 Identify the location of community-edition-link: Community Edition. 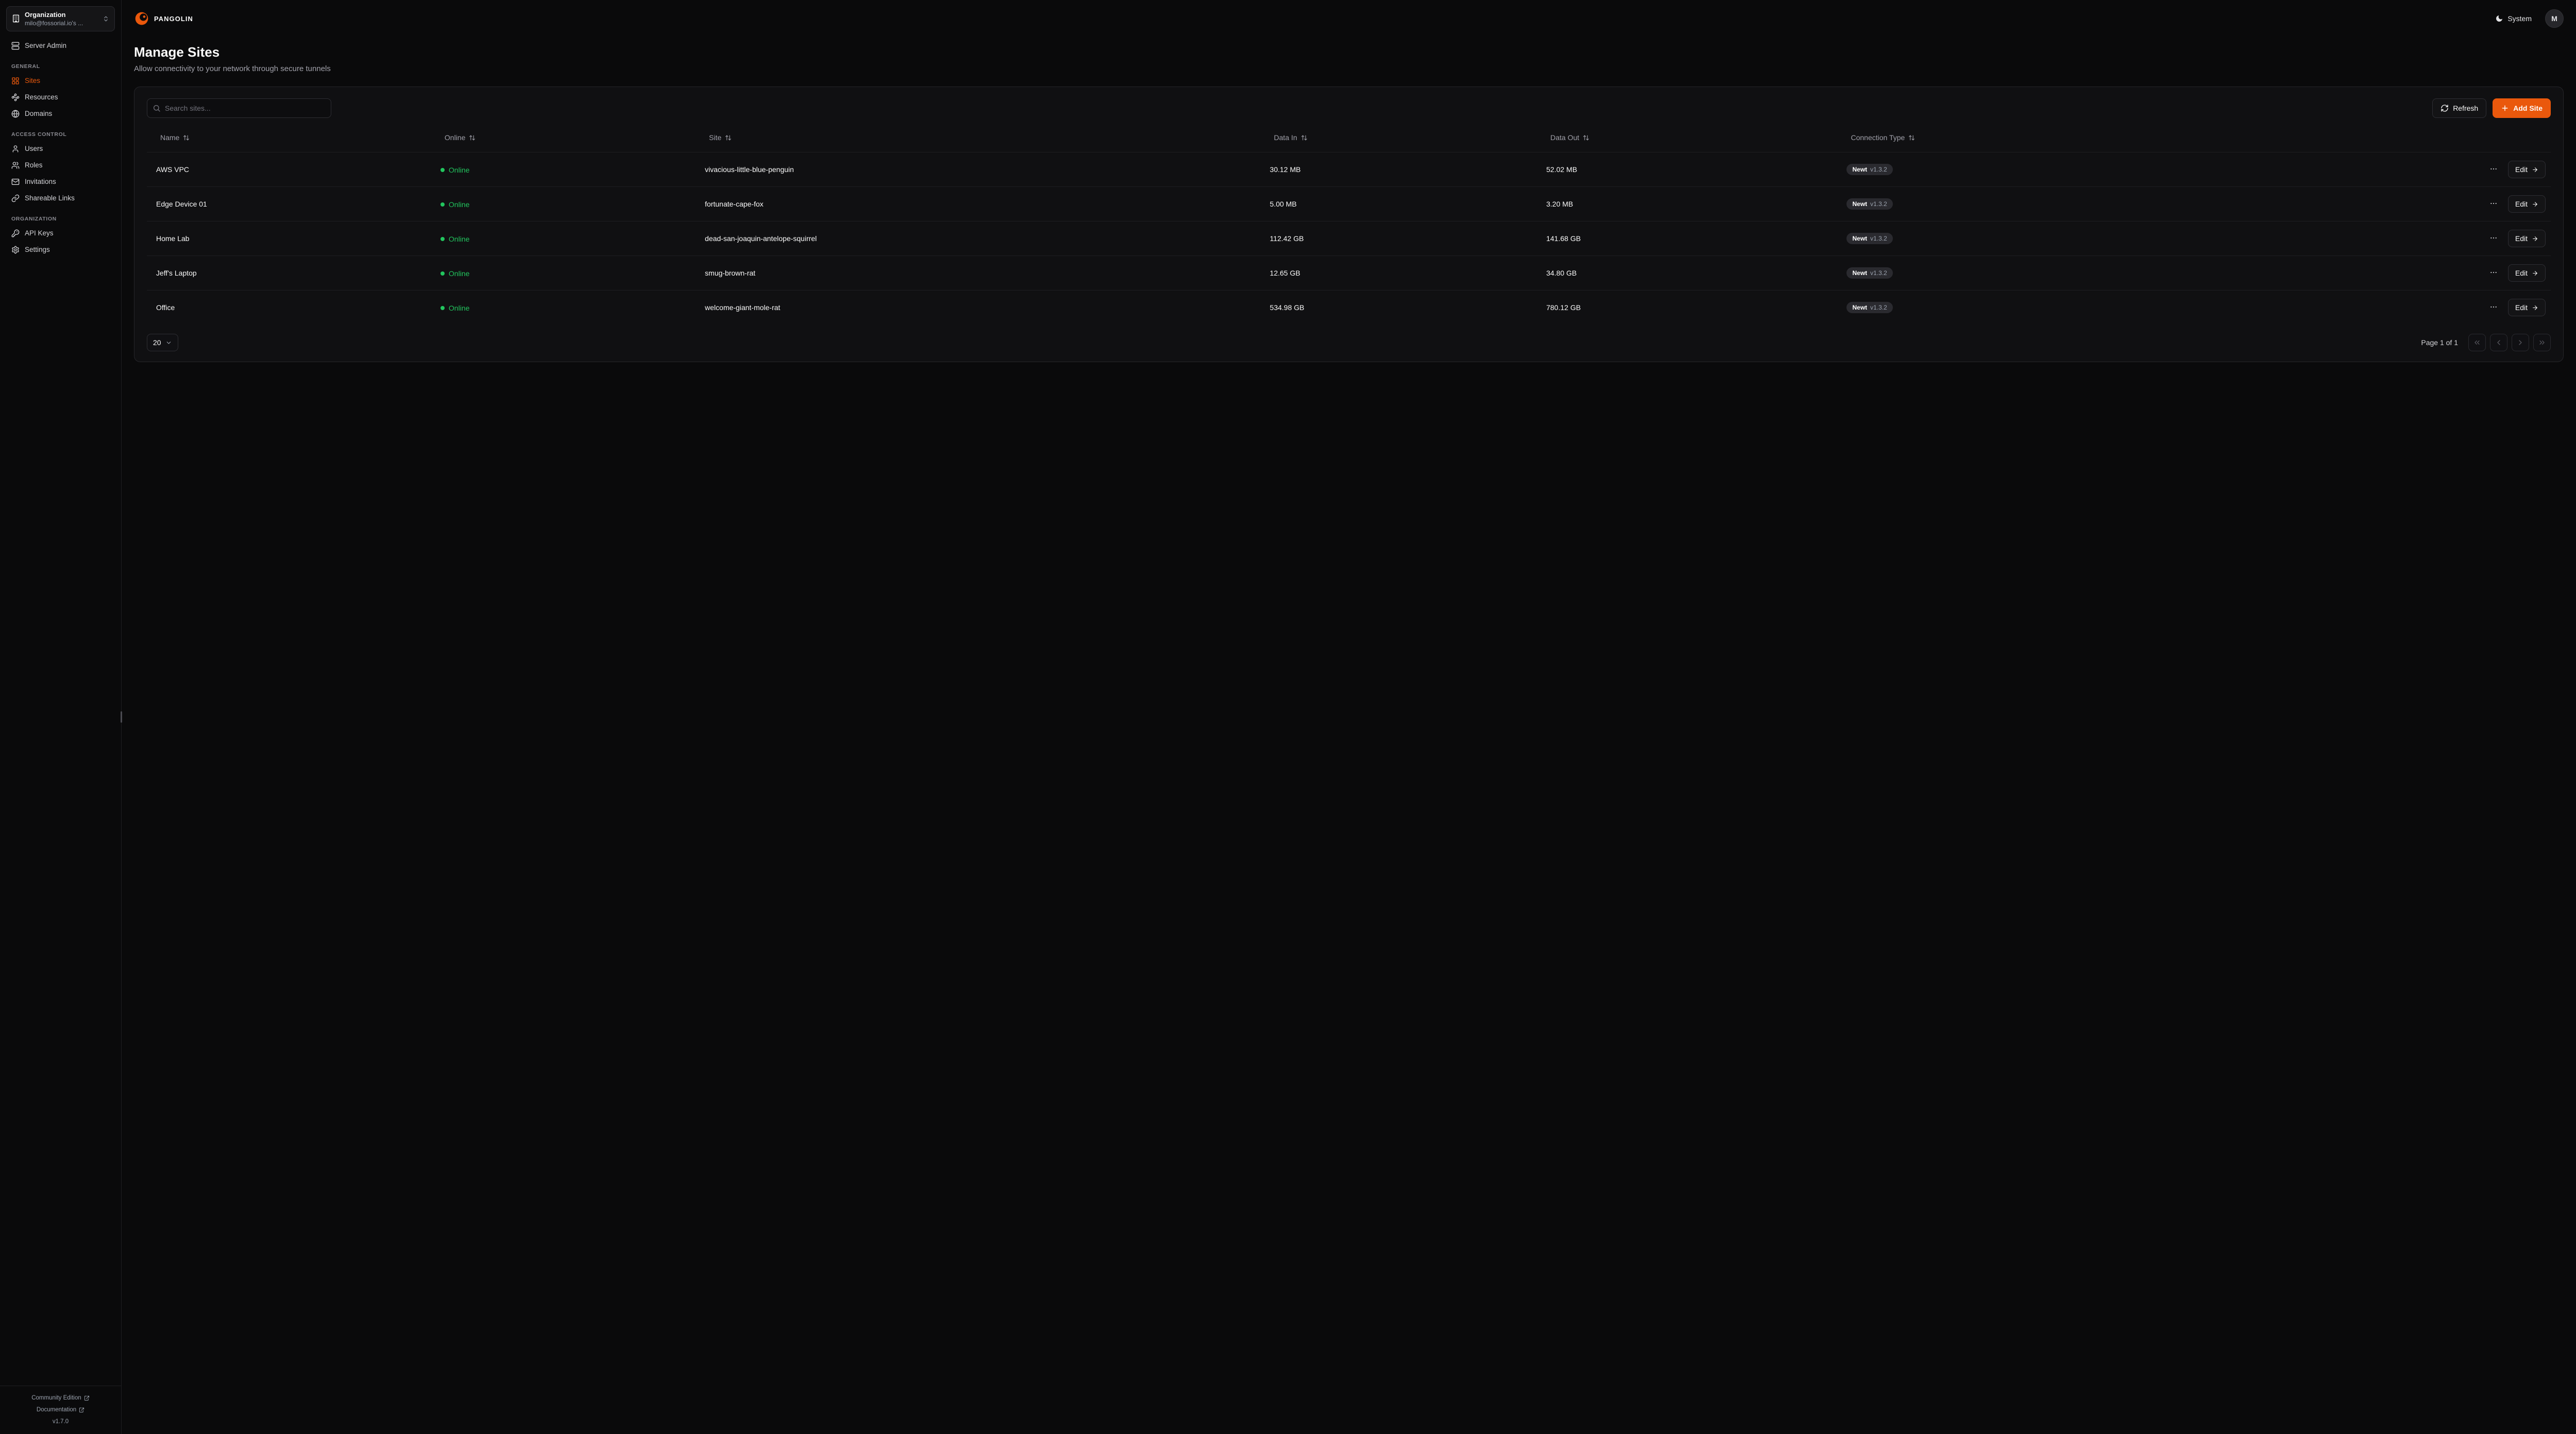
(60, 1398).